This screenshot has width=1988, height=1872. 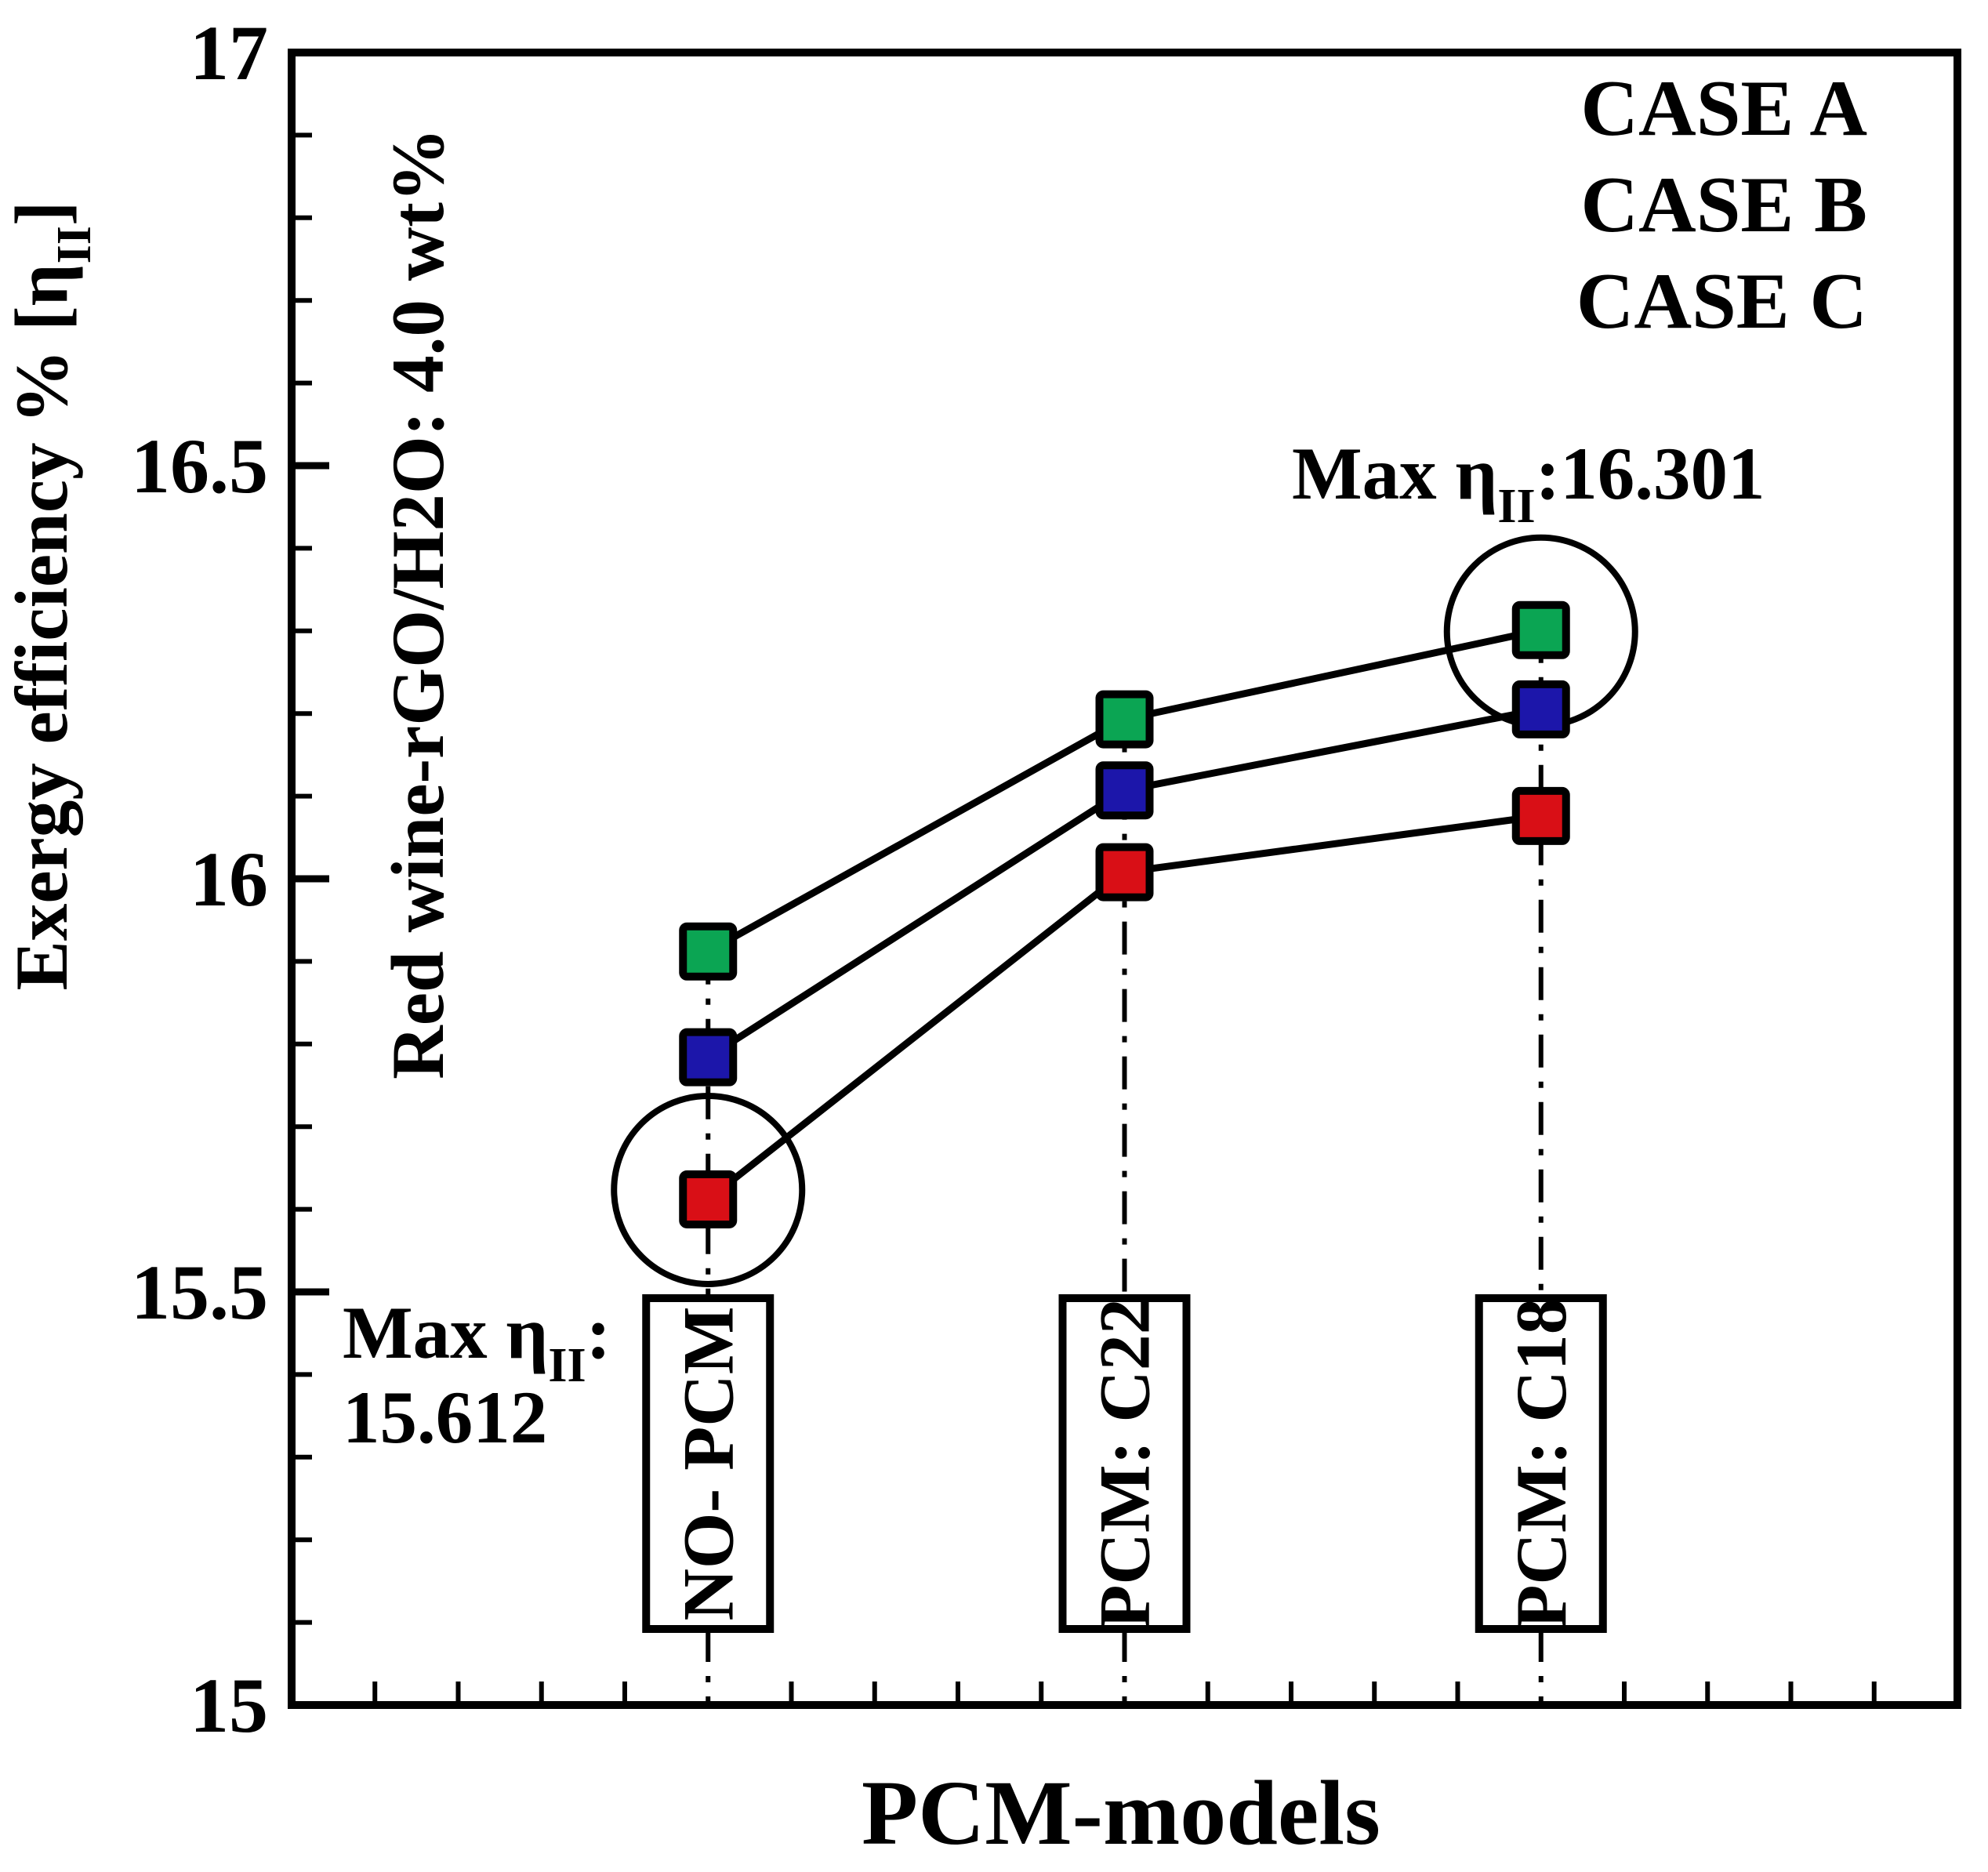 I want to click on y-tick-label: 17, so click(x=229, y=52).